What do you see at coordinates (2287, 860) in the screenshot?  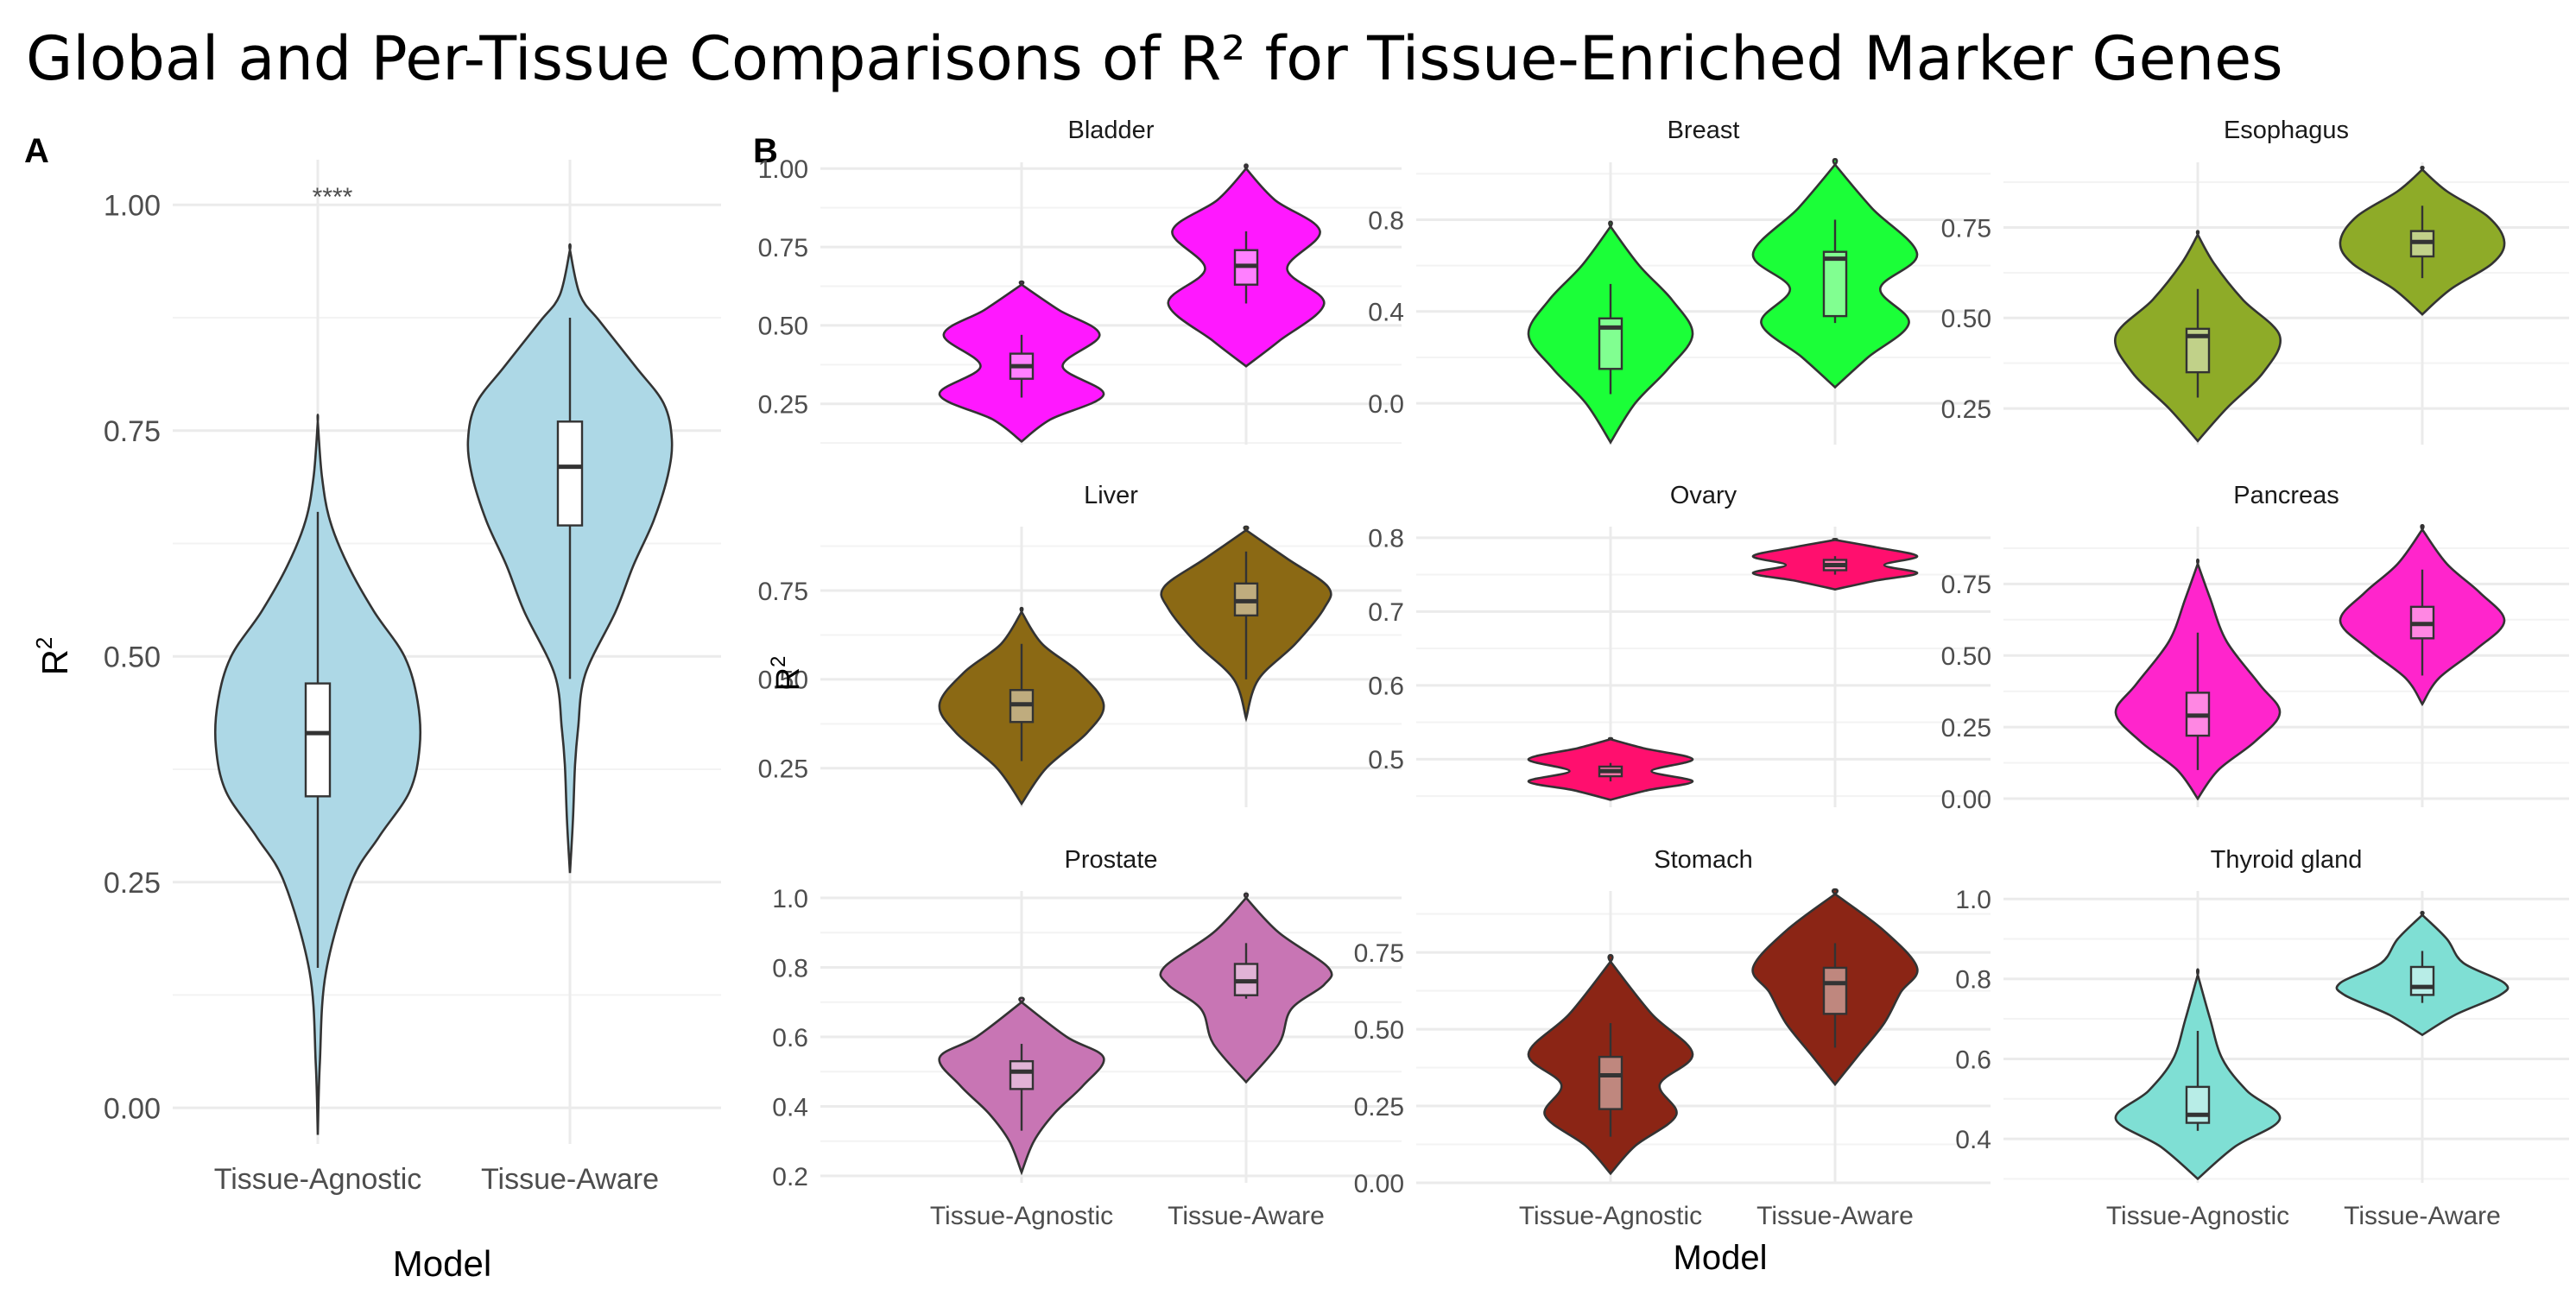 I see `facet-title-thyroid-gland: Thyroid gland` at bounding box center [2287, 860].